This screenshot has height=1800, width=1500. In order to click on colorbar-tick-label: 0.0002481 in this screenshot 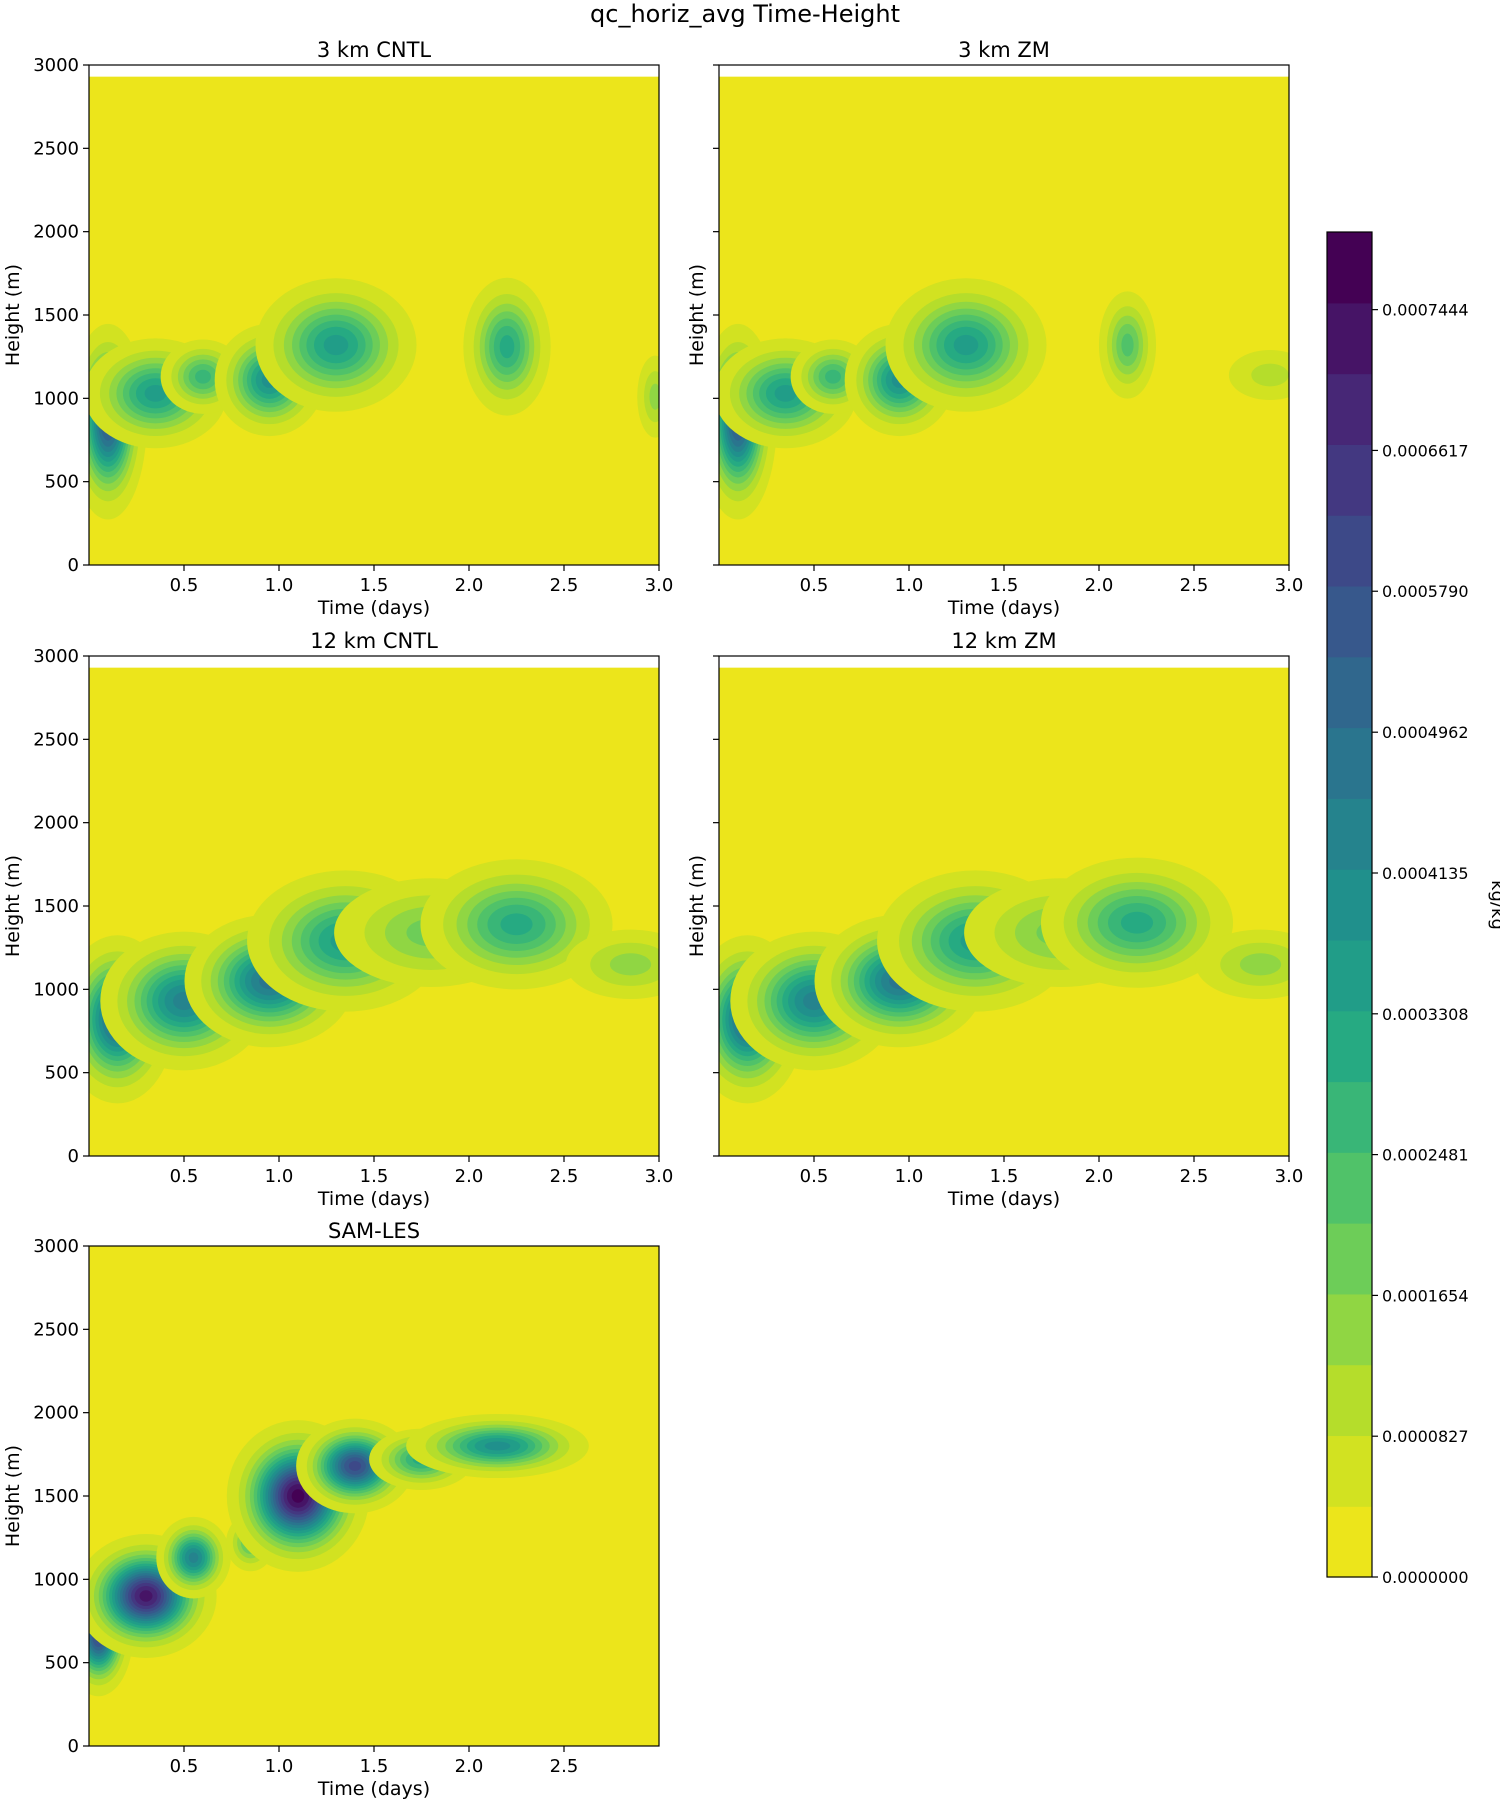, I will do `click(1425, 1155)`.